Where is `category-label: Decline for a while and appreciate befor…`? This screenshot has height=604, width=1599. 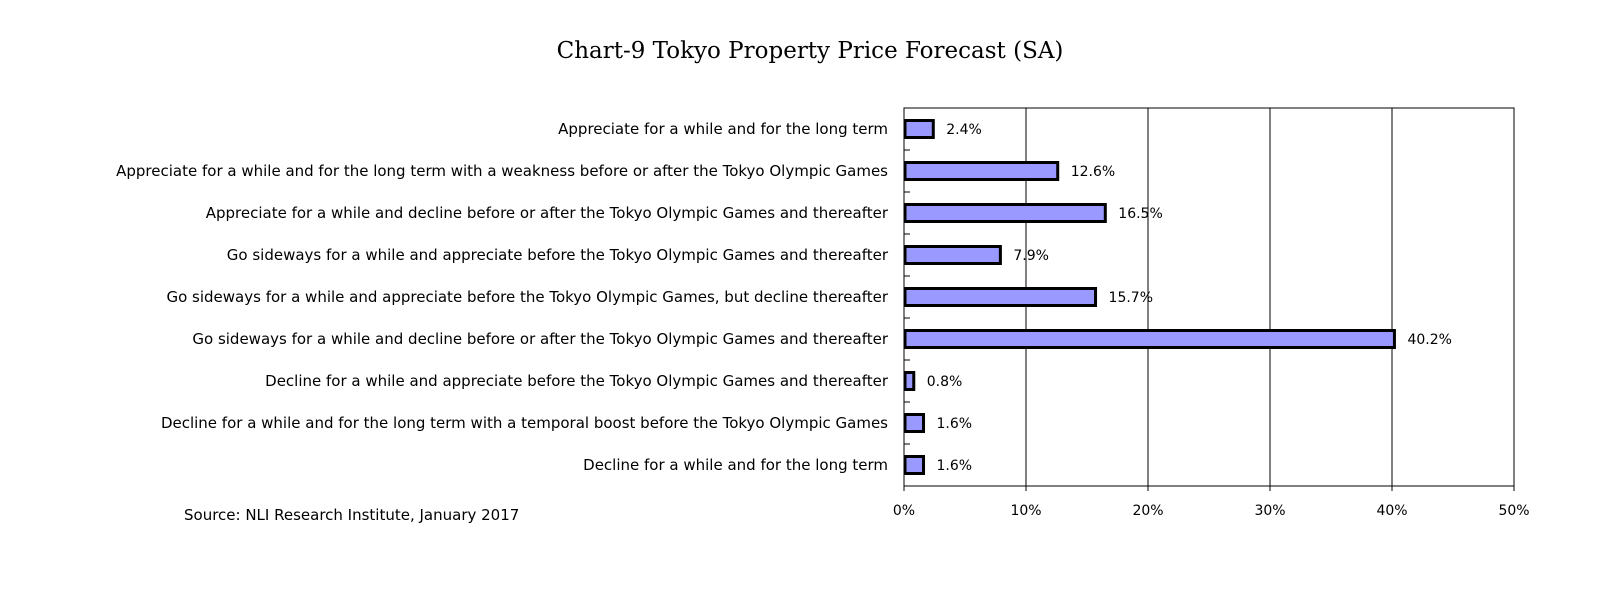
category-label: Decline for a while and appreciate befor… is located at coordinates (577, 381).